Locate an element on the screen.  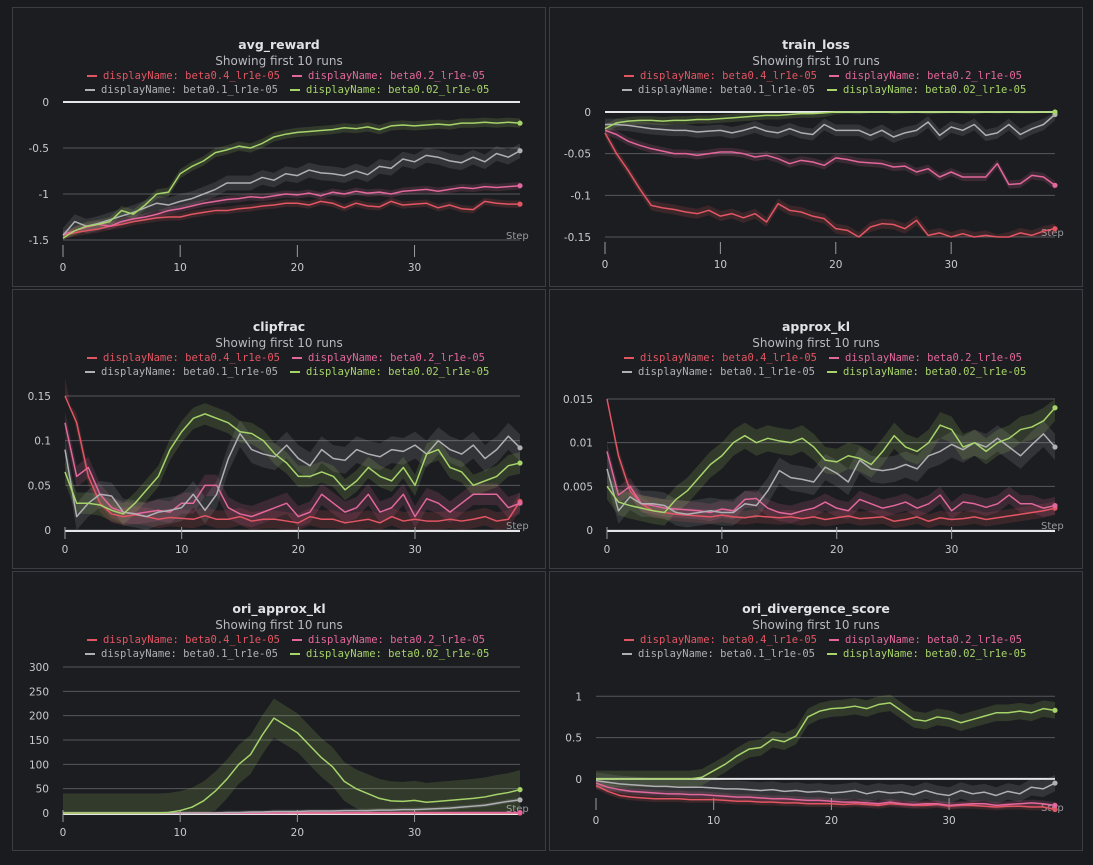
y-tick-label: 0.015 is located at coordinates (578, 400).